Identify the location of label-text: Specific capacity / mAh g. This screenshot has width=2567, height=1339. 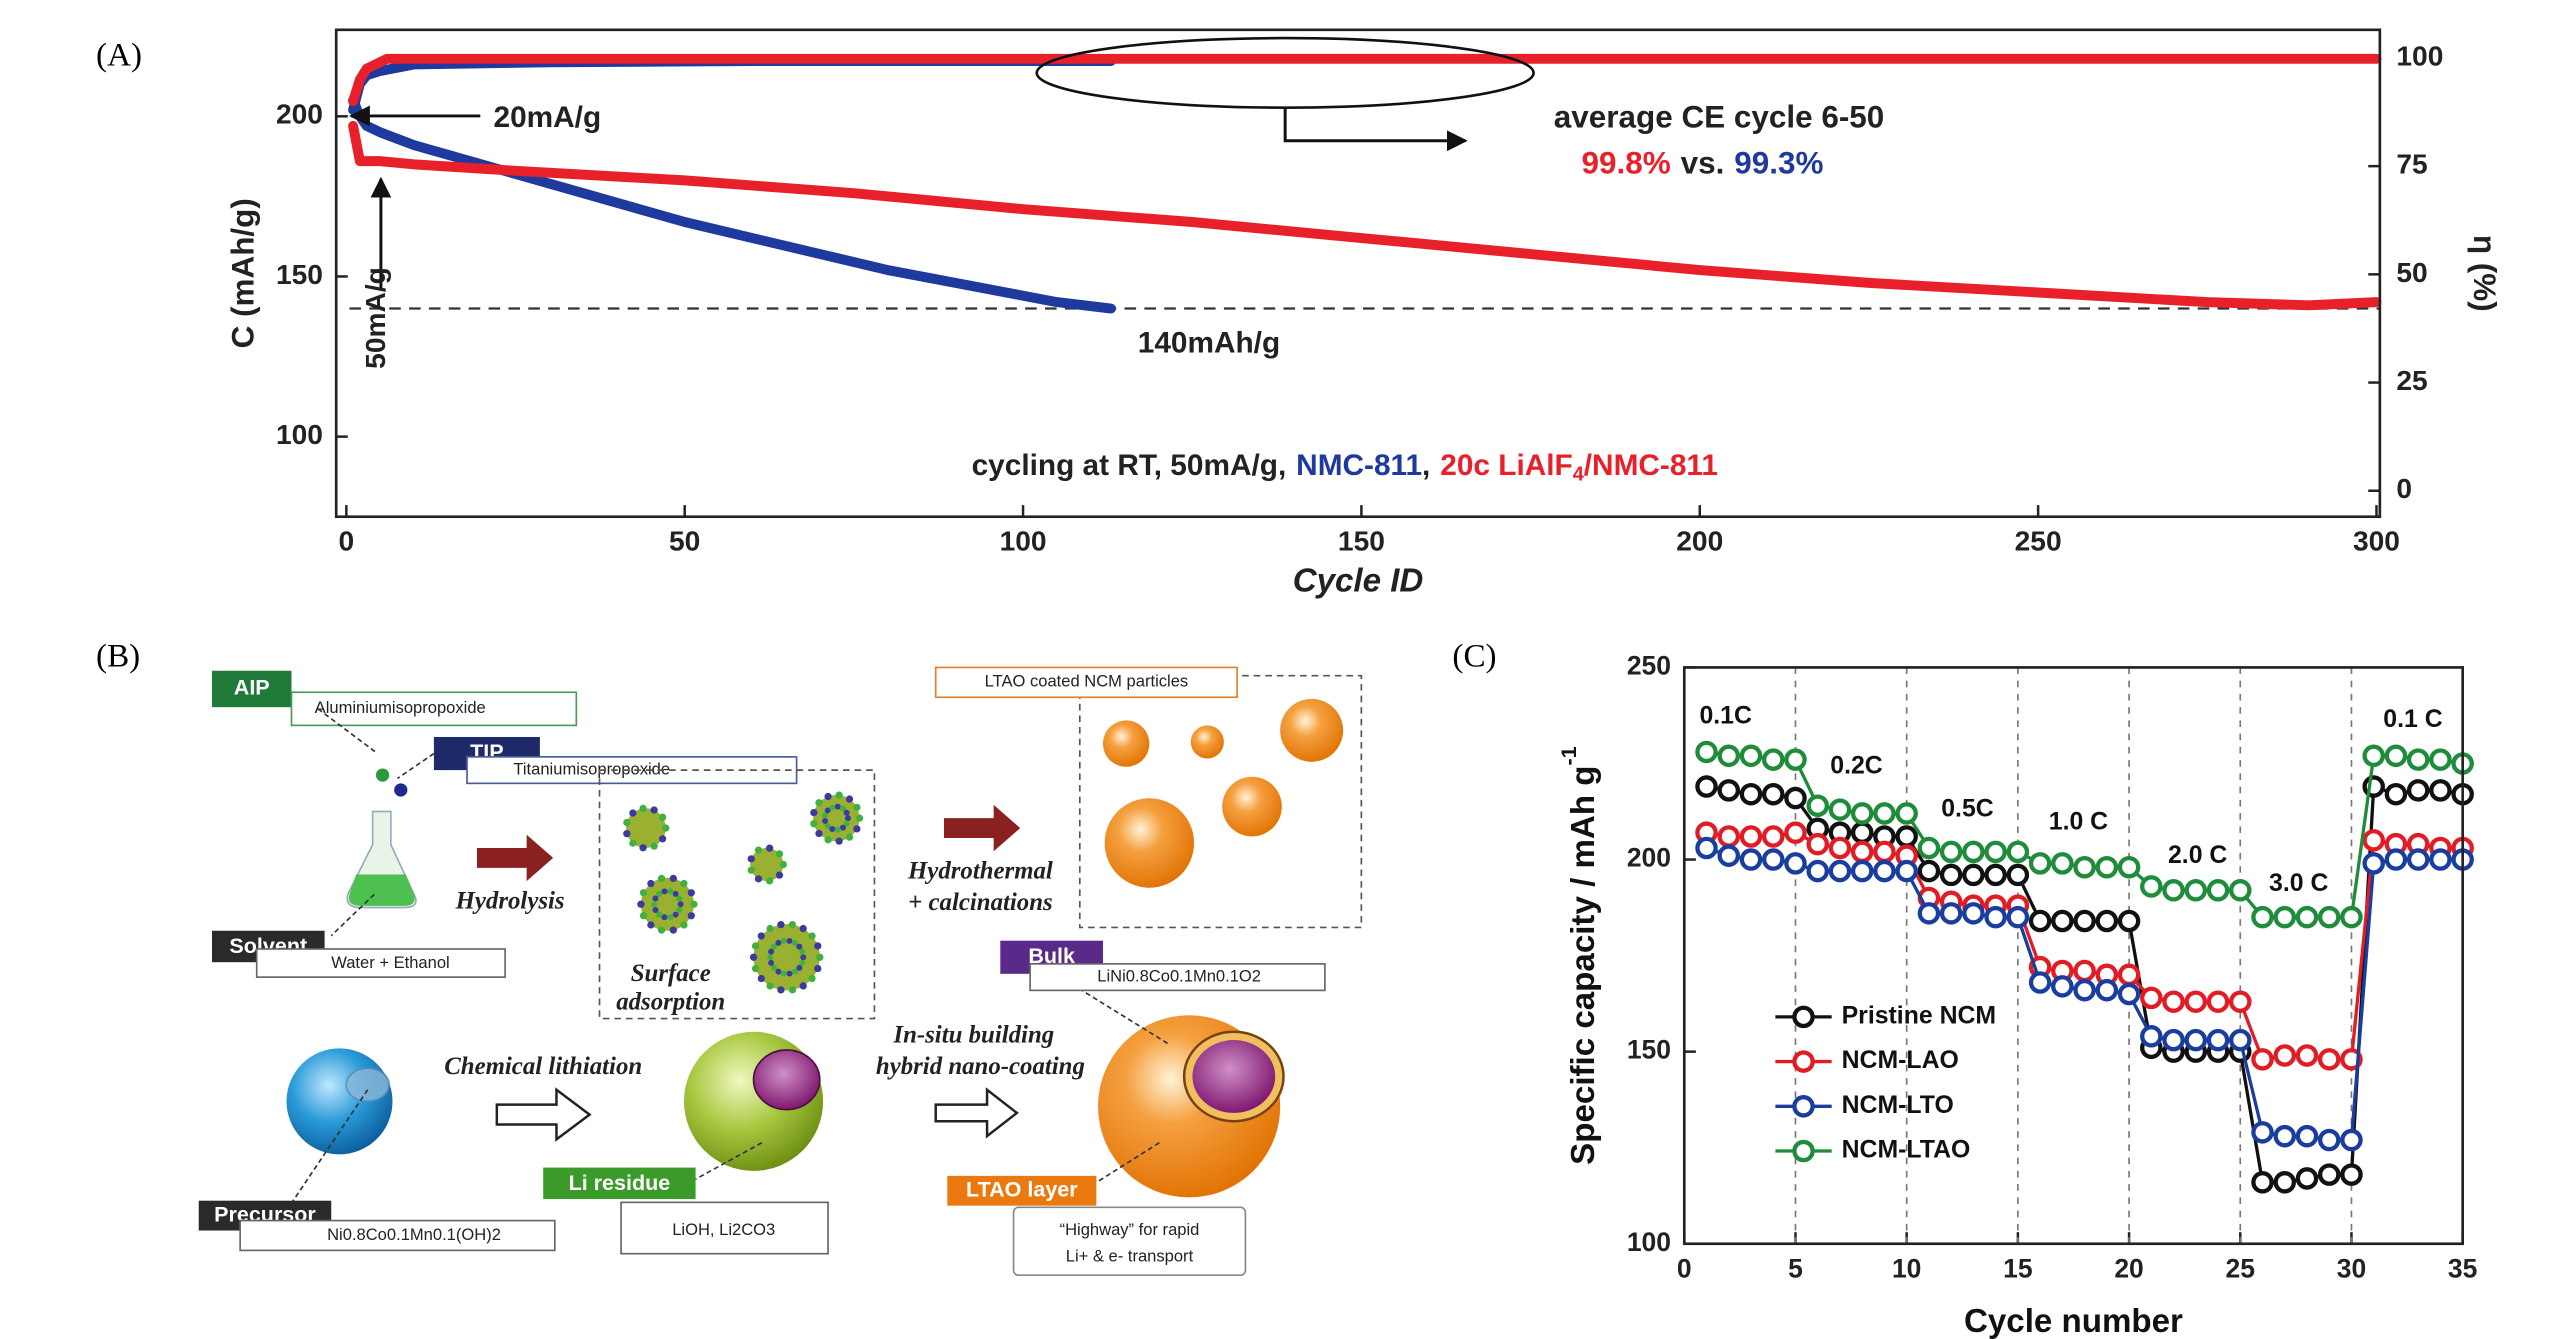
(1583, 965).